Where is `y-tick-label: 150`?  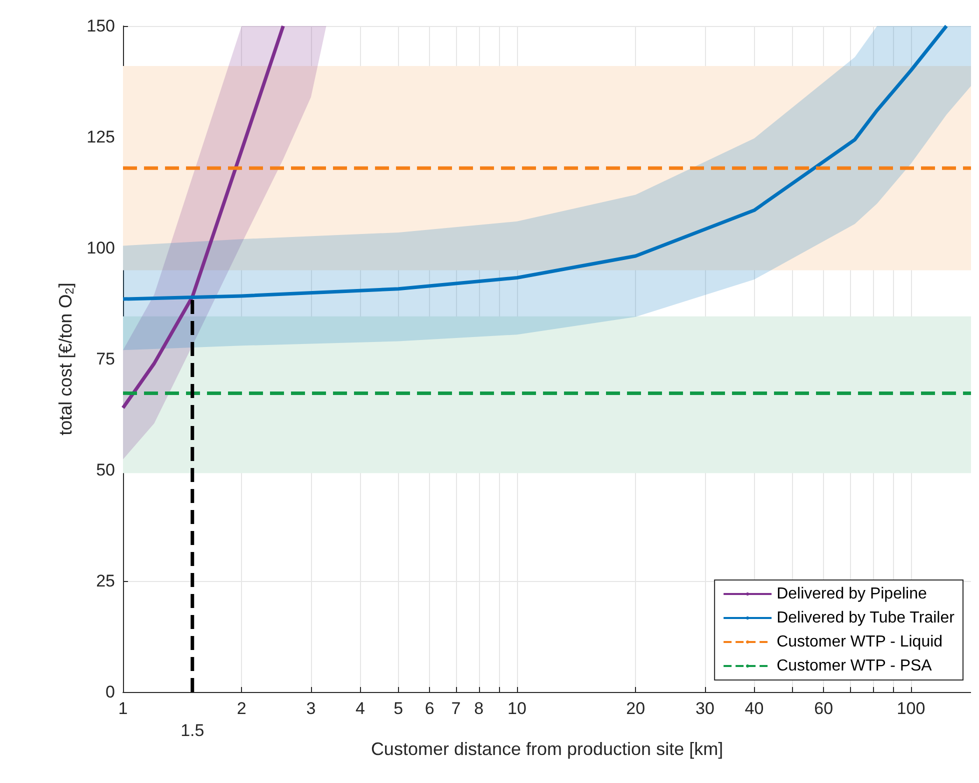
y-tick-label: 150 is located at coordinates (100, 26).